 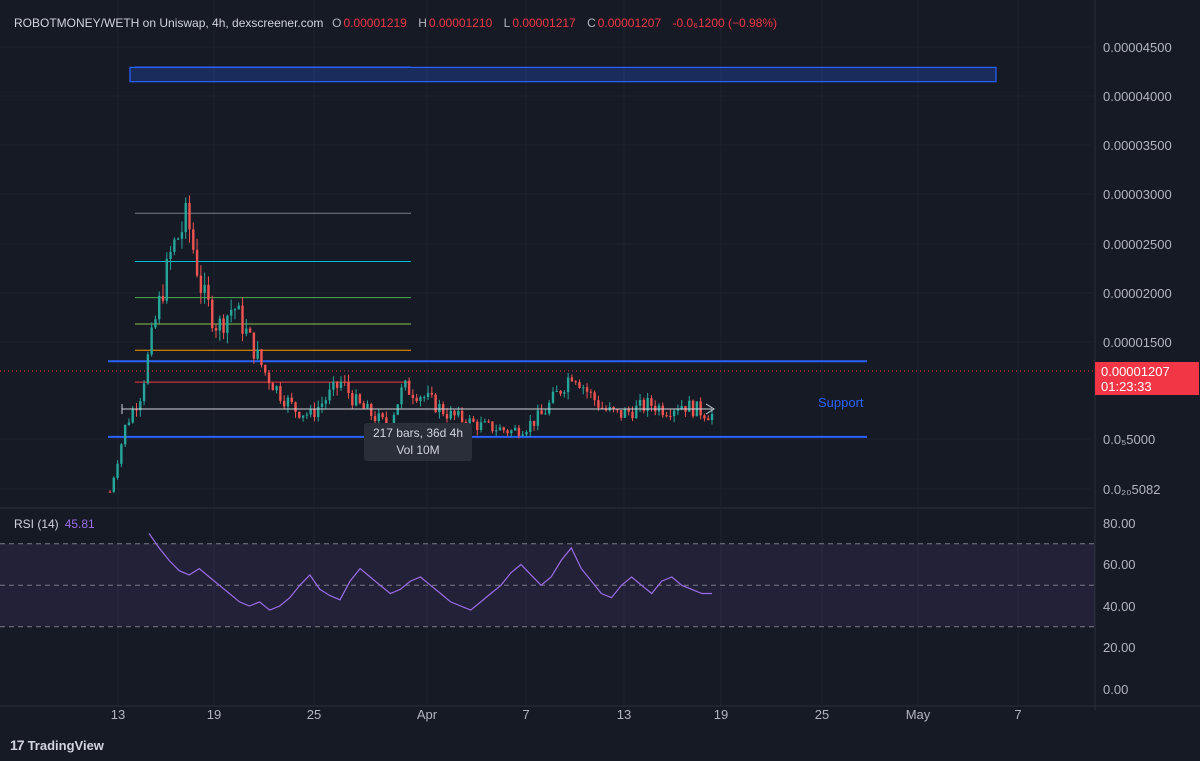 I want to click on x-tick-label: 25, so click(x=822, y=714).